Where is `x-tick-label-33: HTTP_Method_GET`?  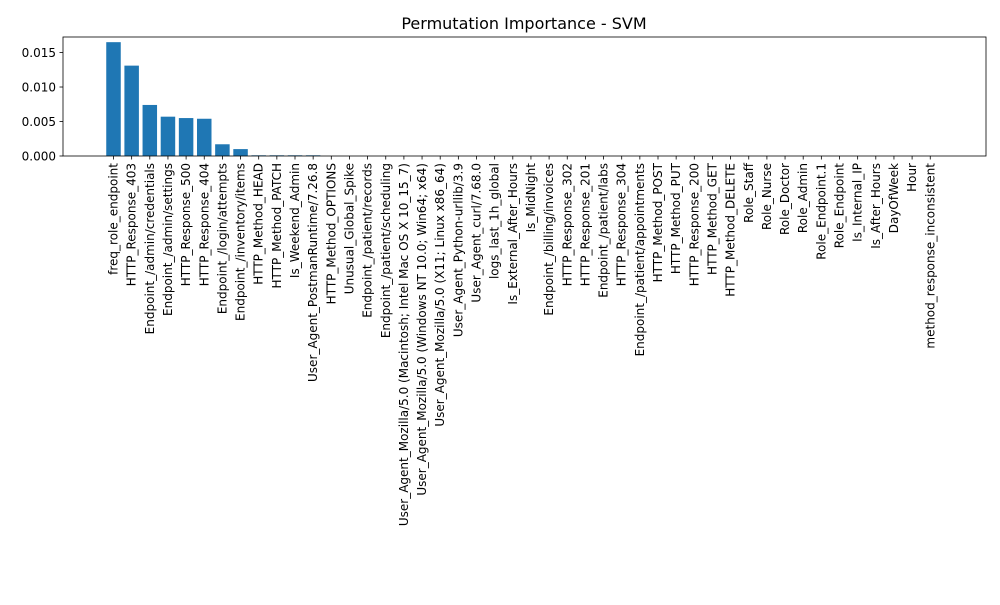 x-tick-label-33: HTTP_Method_GET is located at coordinates (712, 218).